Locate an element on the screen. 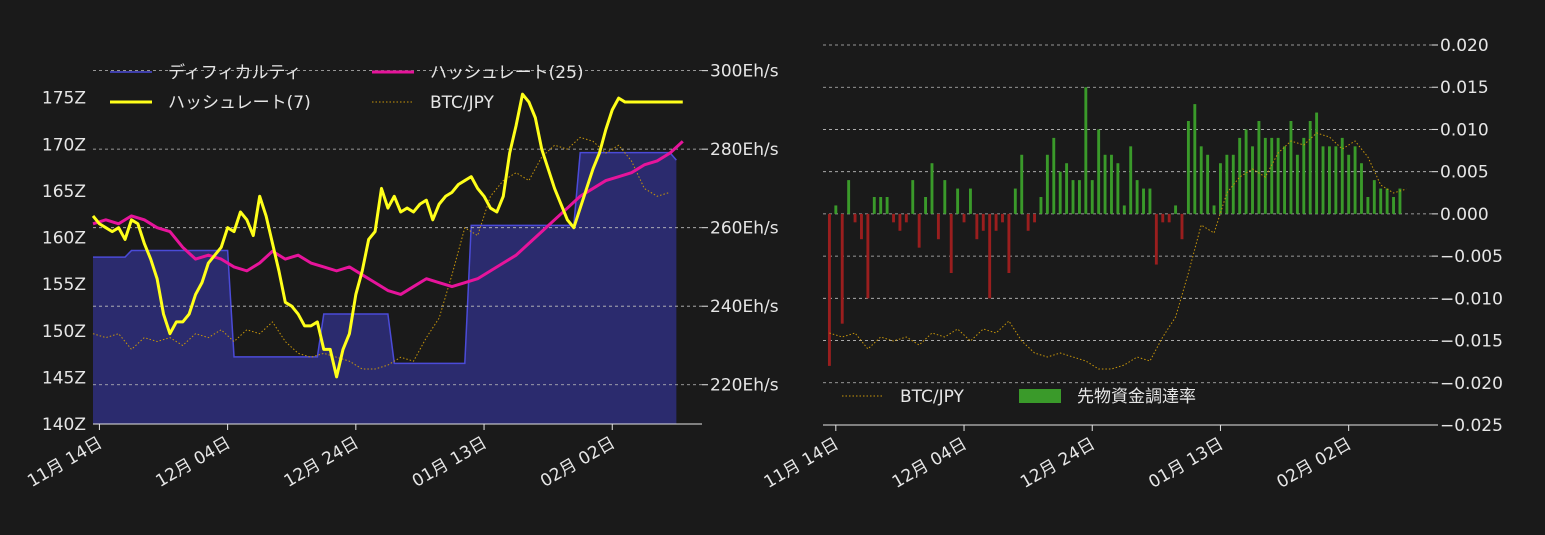 The width and height of the screenshot is (1545, 535). left-tick-label: 140Z is located at coordinates (64, 425).